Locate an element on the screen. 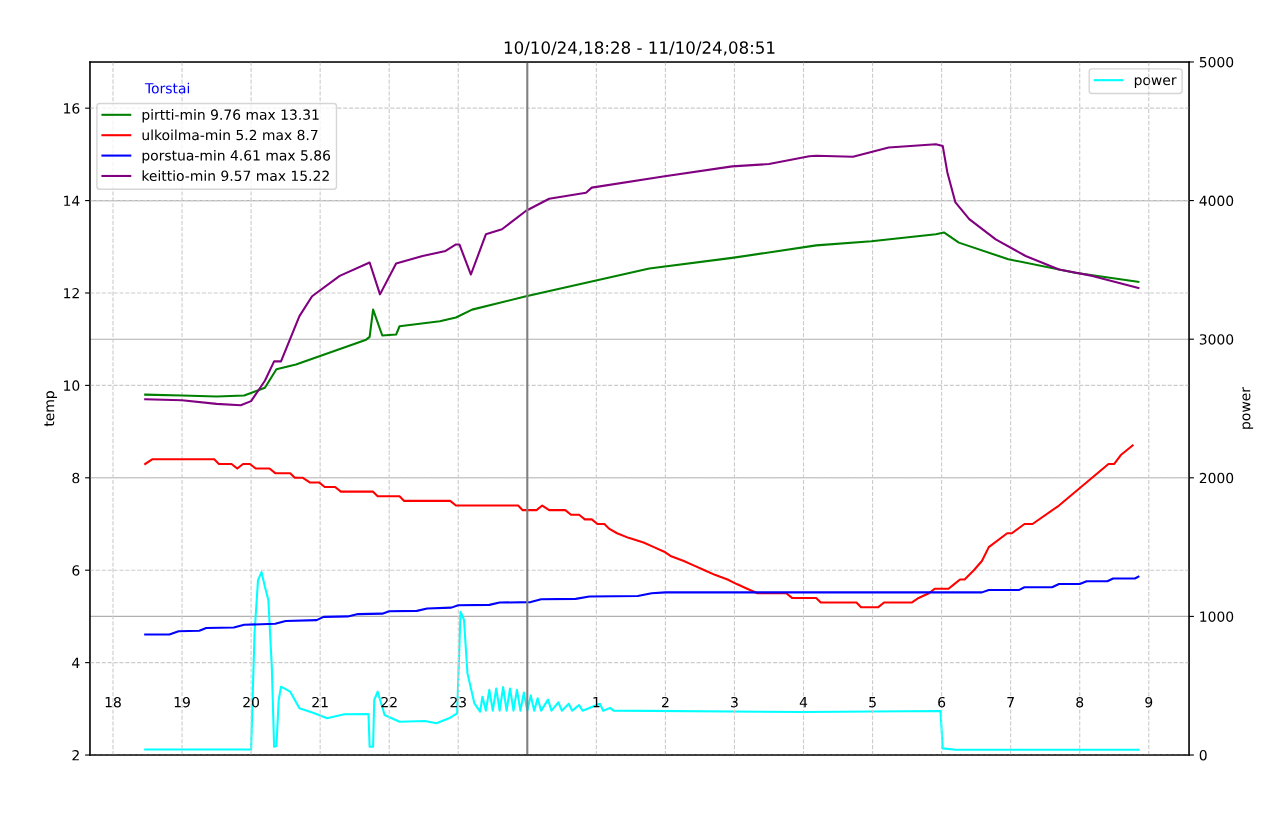 Image resolution: width=1278 pixels, height=823 pixels. y2-tick-label: 4000 is located at coordinates (1216, 201).